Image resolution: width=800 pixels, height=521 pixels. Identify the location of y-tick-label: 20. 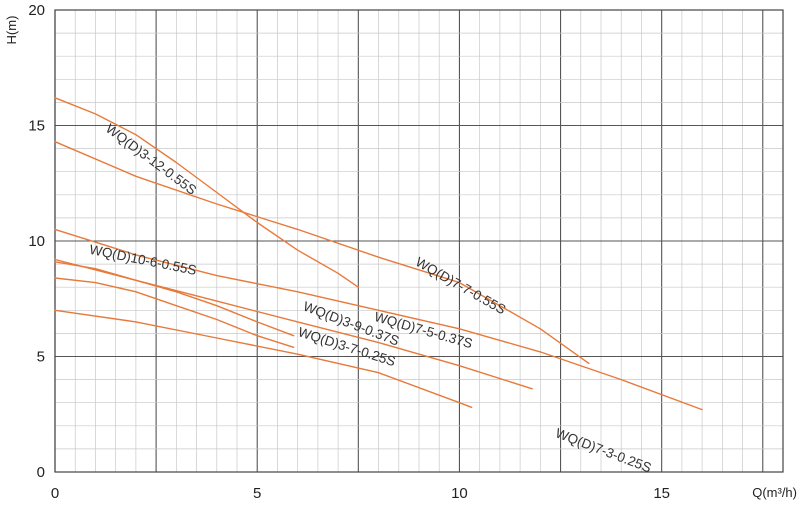
(36, 10).